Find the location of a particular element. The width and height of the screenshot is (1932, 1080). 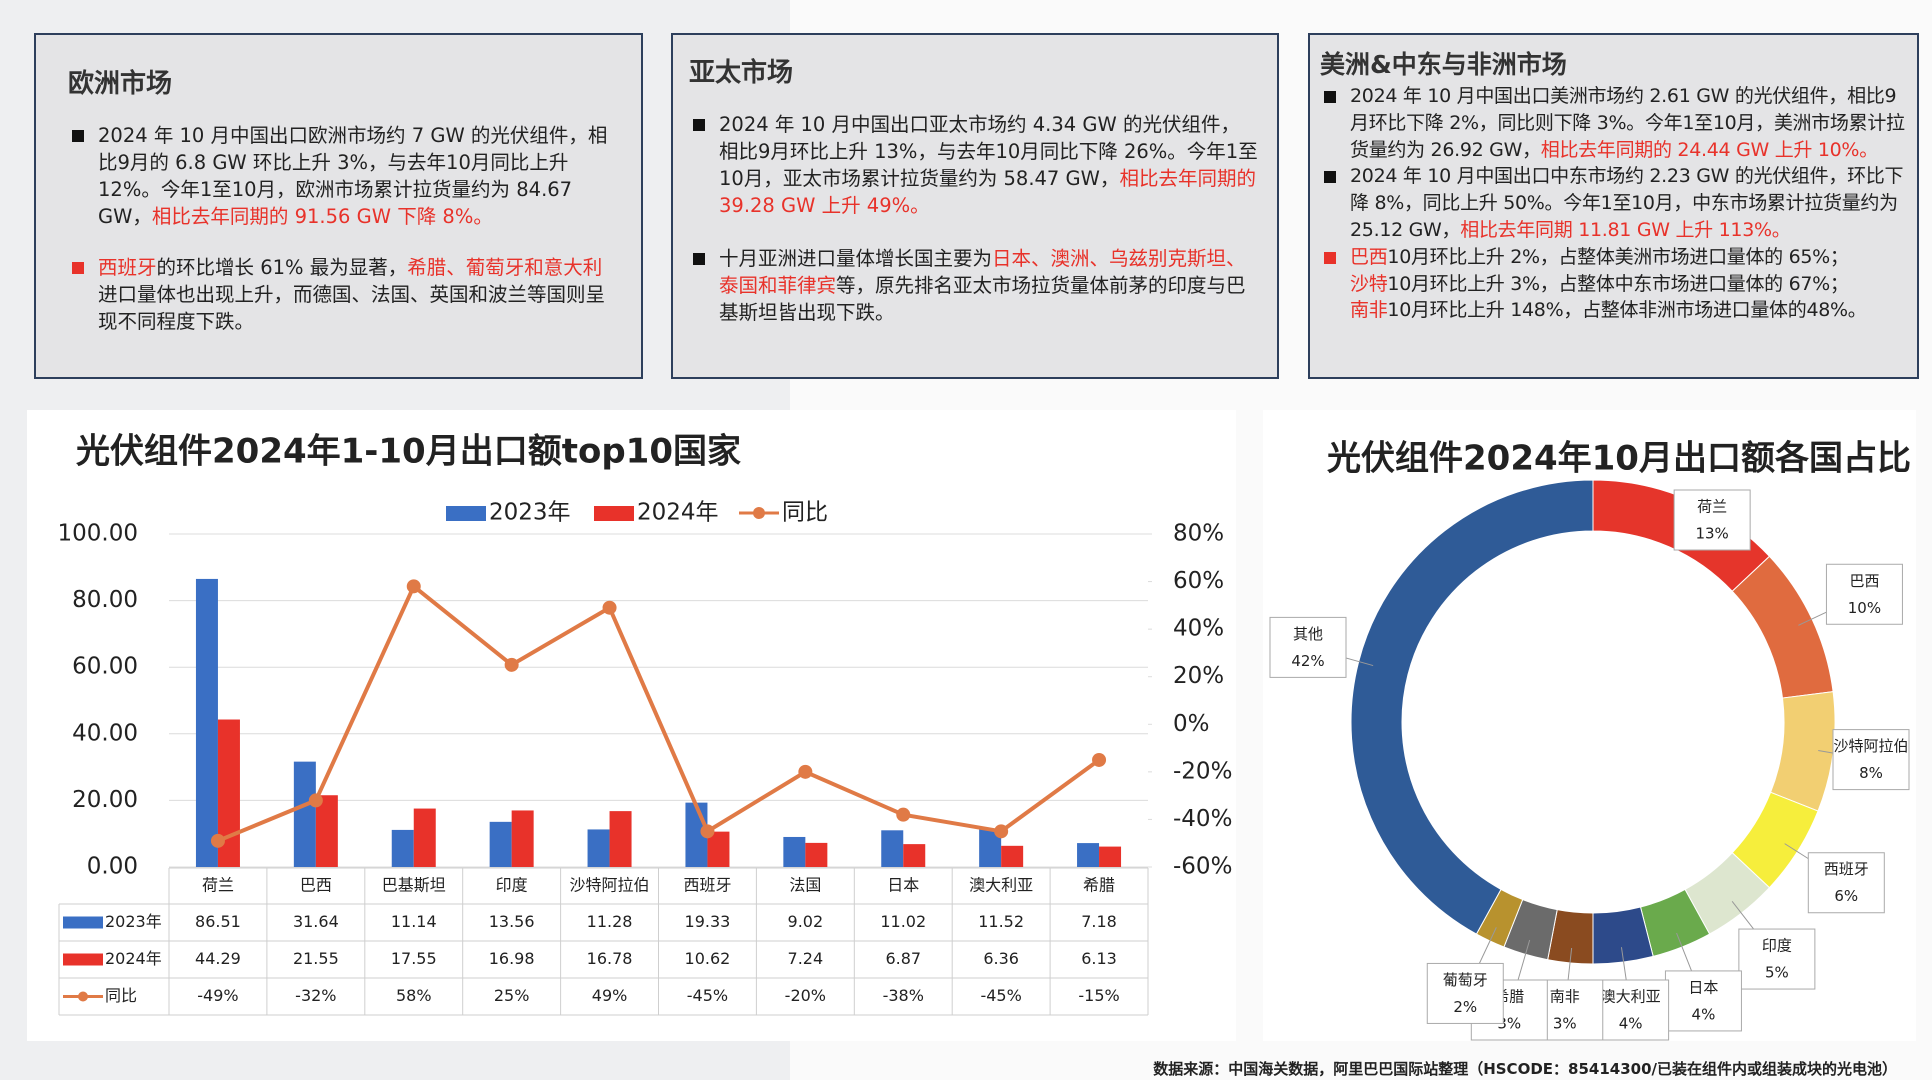

y2-tick-label: 80% is located at coordinates (1198, 534).